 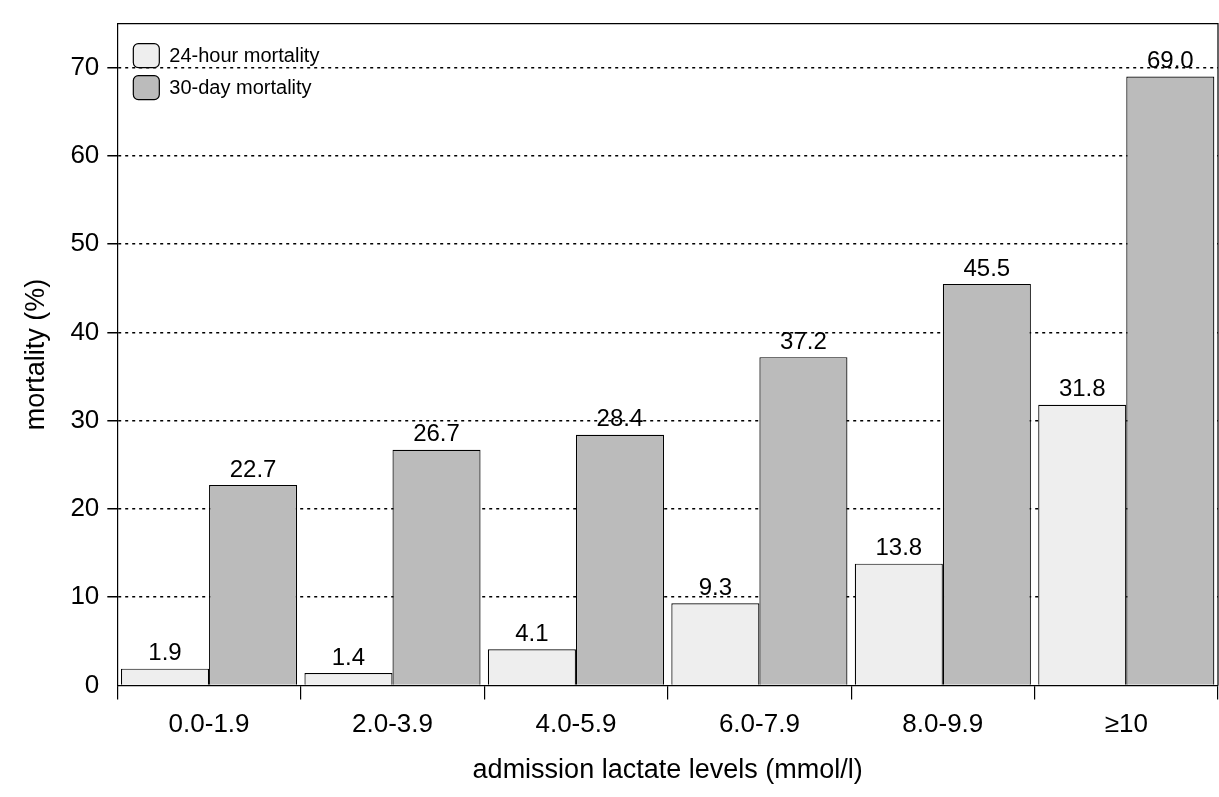 What do you see at coordinates (1082, 388) in the screenshot?
I see `data-label: 31.8` at bounding box center [1082, 388].